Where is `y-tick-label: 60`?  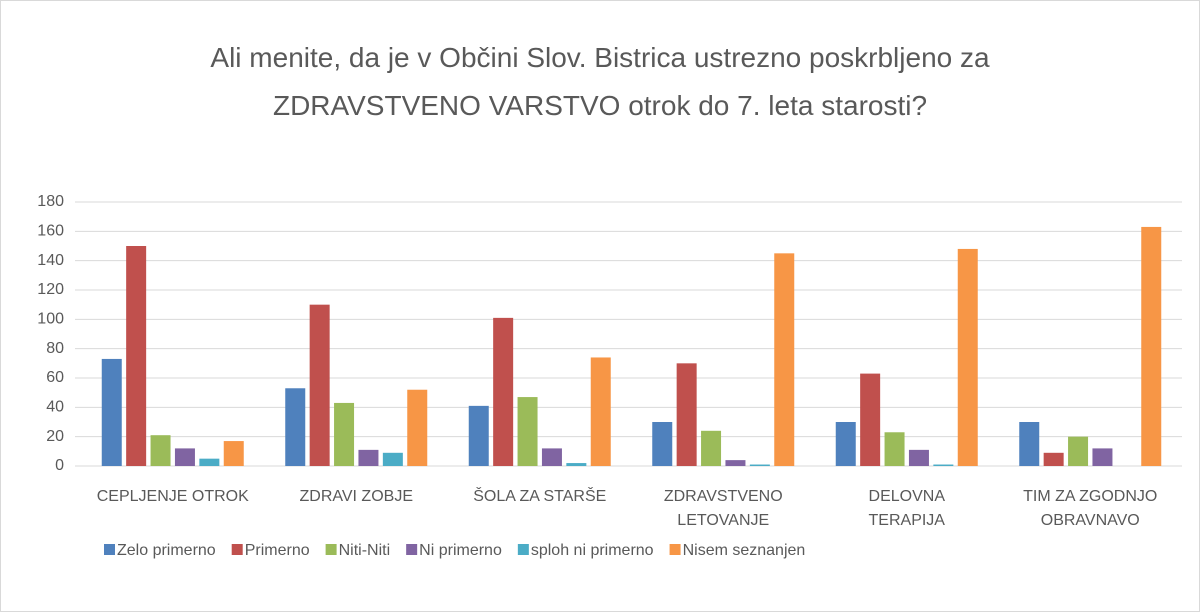 y-tick-label: 60 is located at coordinates (55, 377).